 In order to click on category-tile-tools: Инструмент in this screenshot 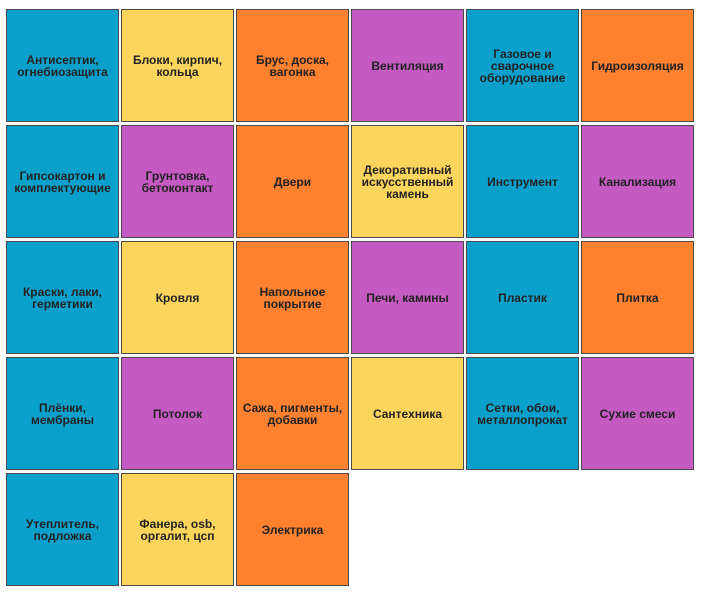, I will do `click(522, 181)`.